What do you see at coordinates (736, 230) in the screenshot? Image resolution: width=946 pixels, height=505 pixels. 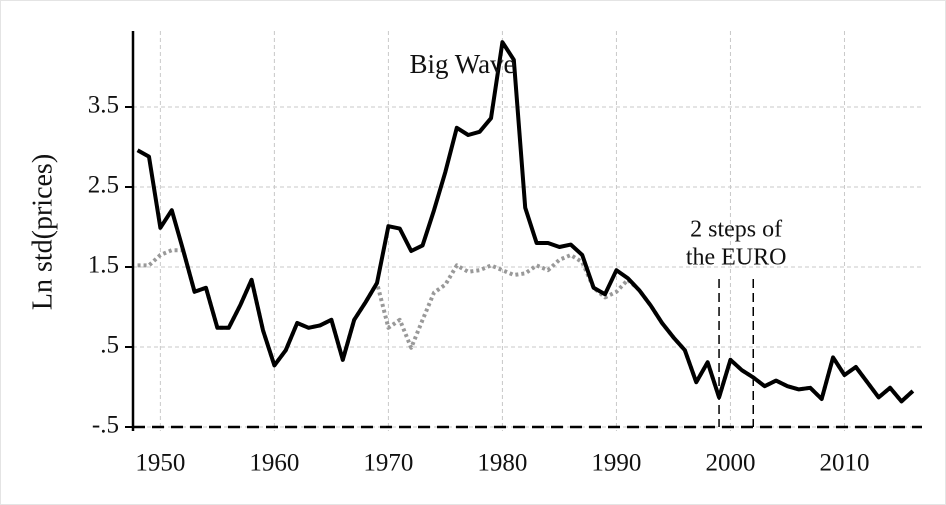 I see `annotation: 2 steps of` at bounding box center [736, 230].